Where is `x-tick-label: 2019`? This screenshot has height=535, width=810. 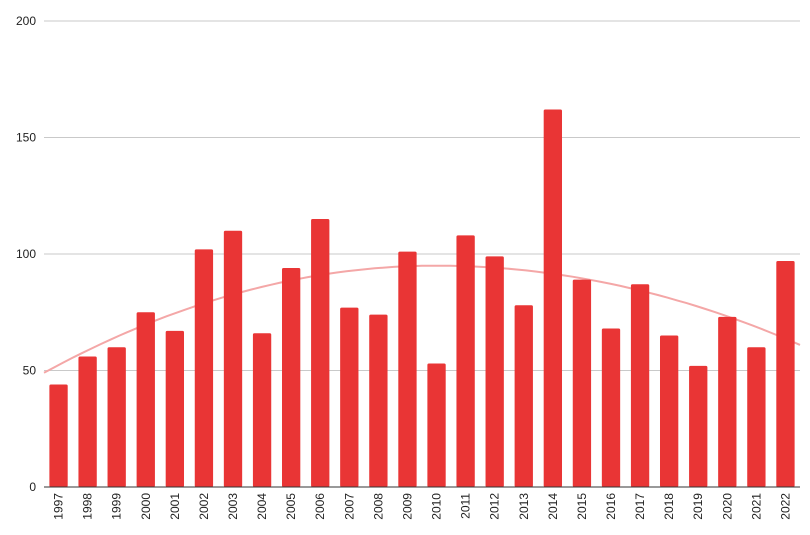
x-tick-label: 2019 is located at coordinates (698, 506).